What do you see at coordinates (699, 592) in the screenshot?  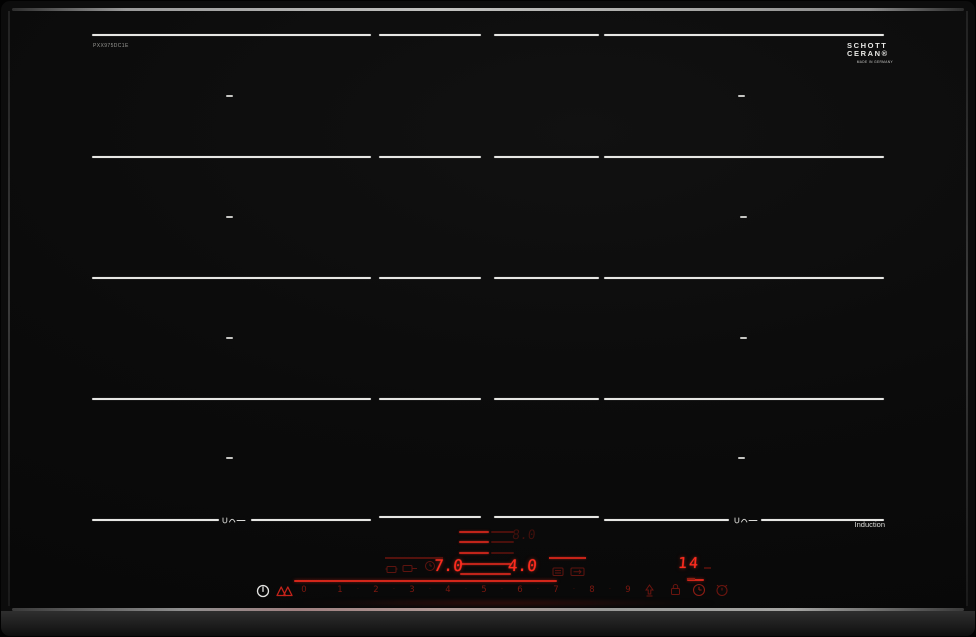 I see `timer-clock-icon` at bounding box center [699, 592].